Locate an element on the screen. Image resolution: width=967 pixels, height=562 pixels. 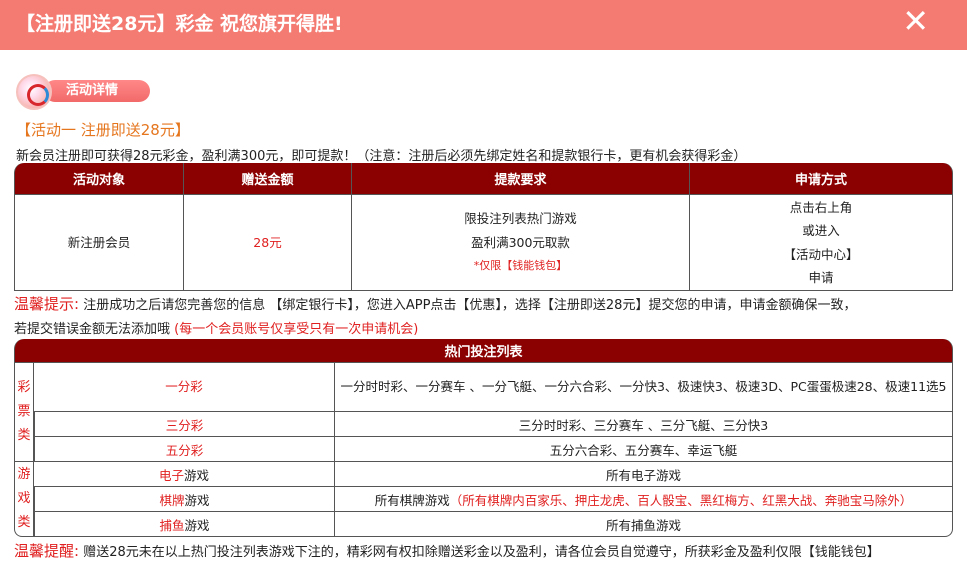
amount-cell: 28元 is located at coordinates (268, 243).